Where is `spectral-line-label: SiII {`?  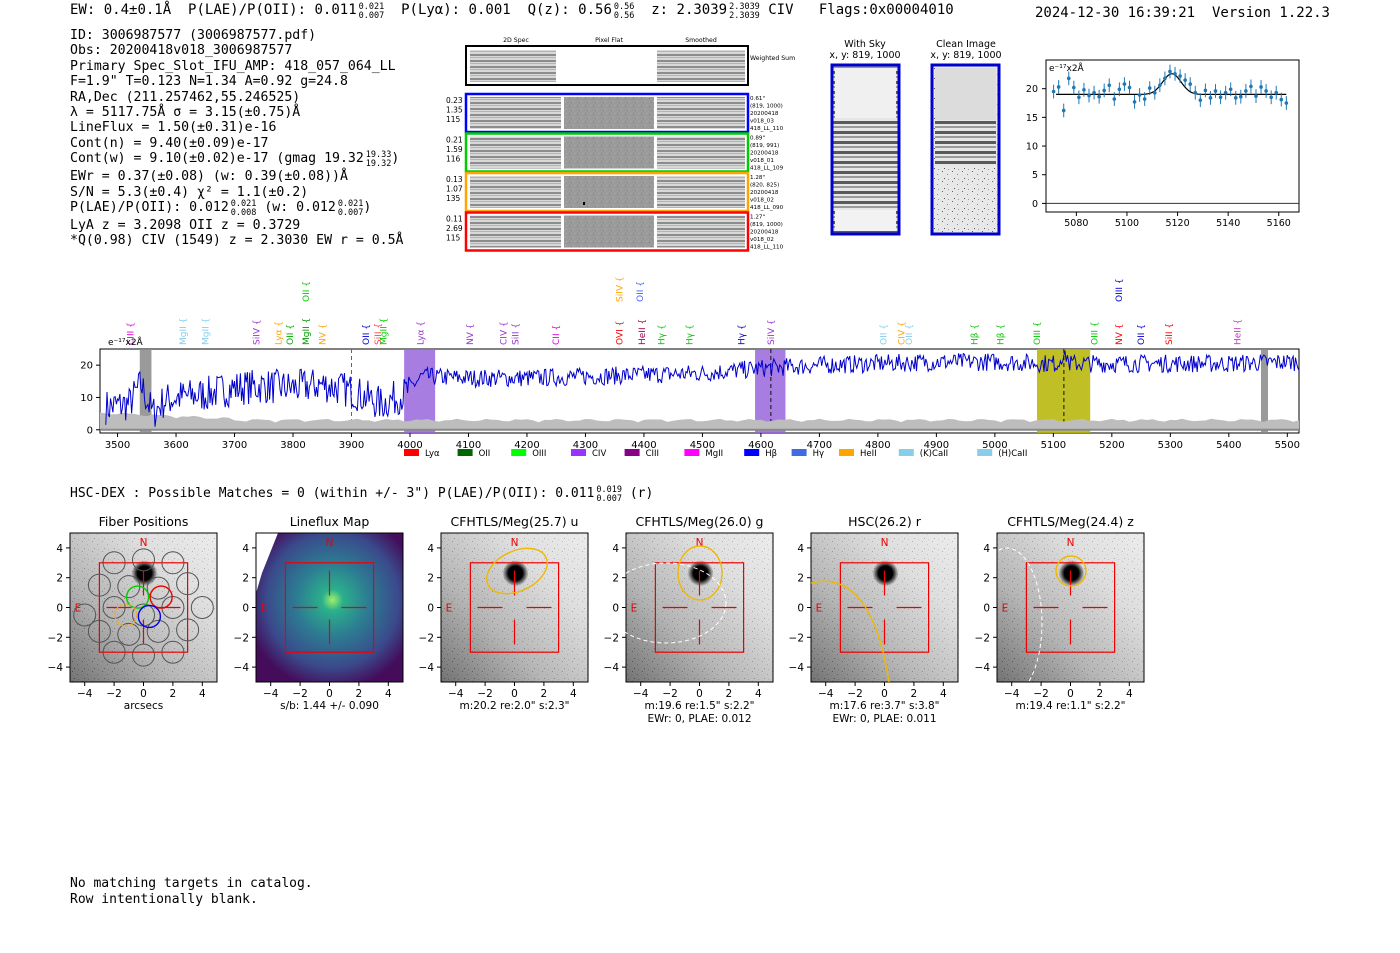
spectral-line-label: SiII { is located at coordinates (379, 334).